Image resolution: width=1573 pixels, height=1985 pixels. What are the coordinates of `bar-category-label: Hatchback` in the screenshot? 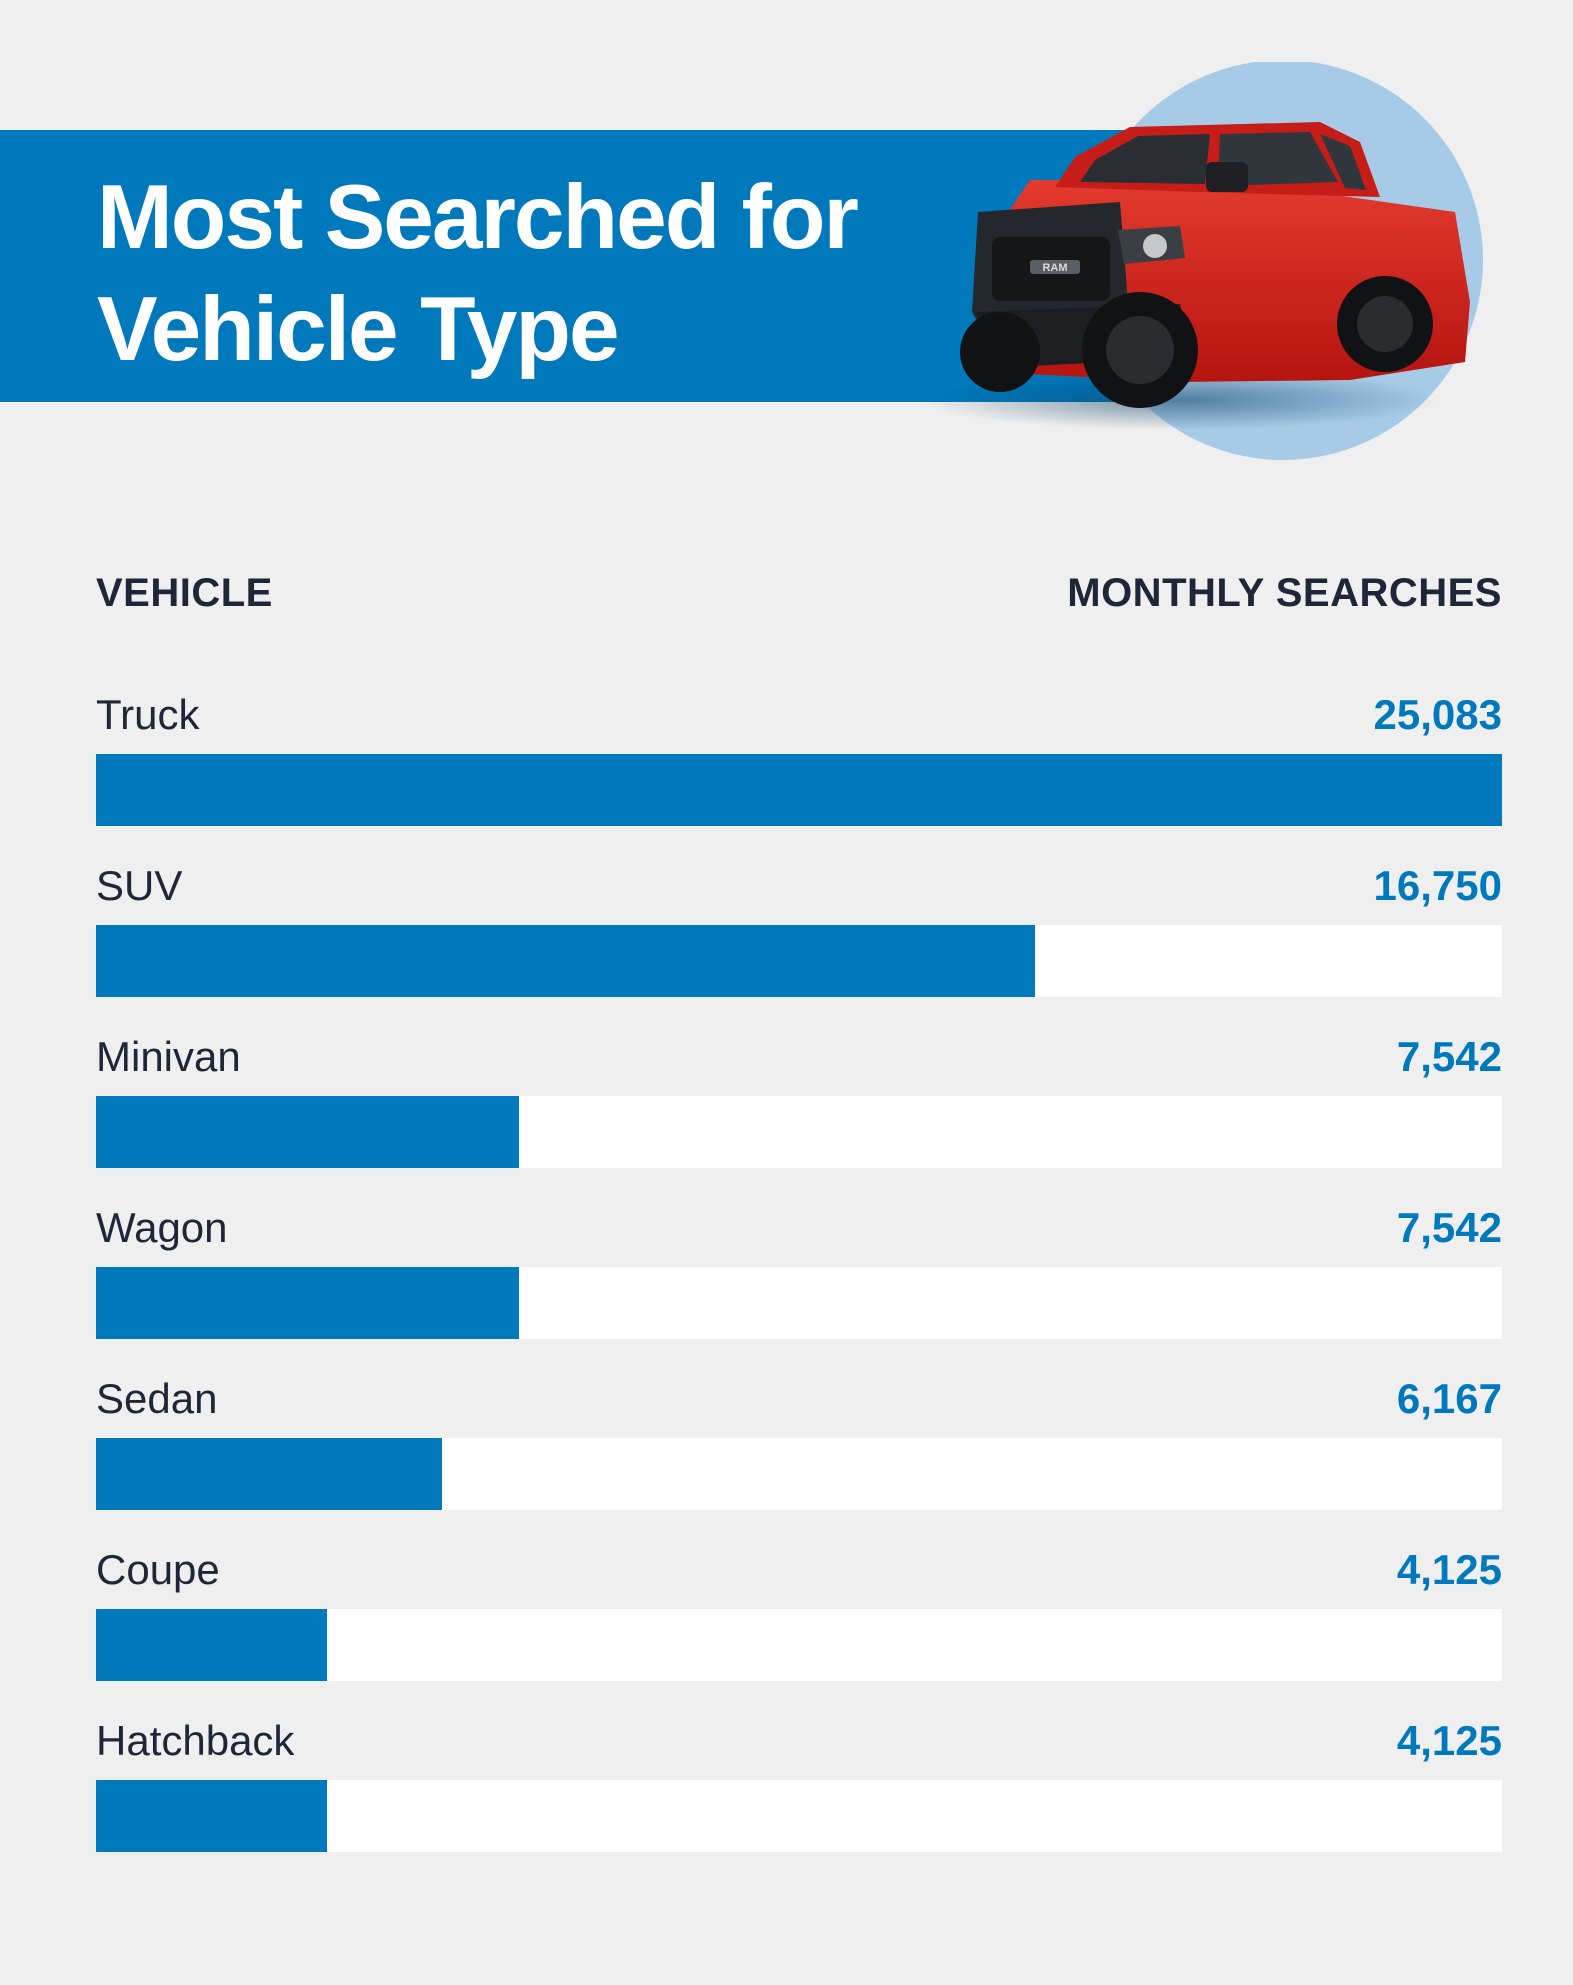 It's located at (195, 1740).